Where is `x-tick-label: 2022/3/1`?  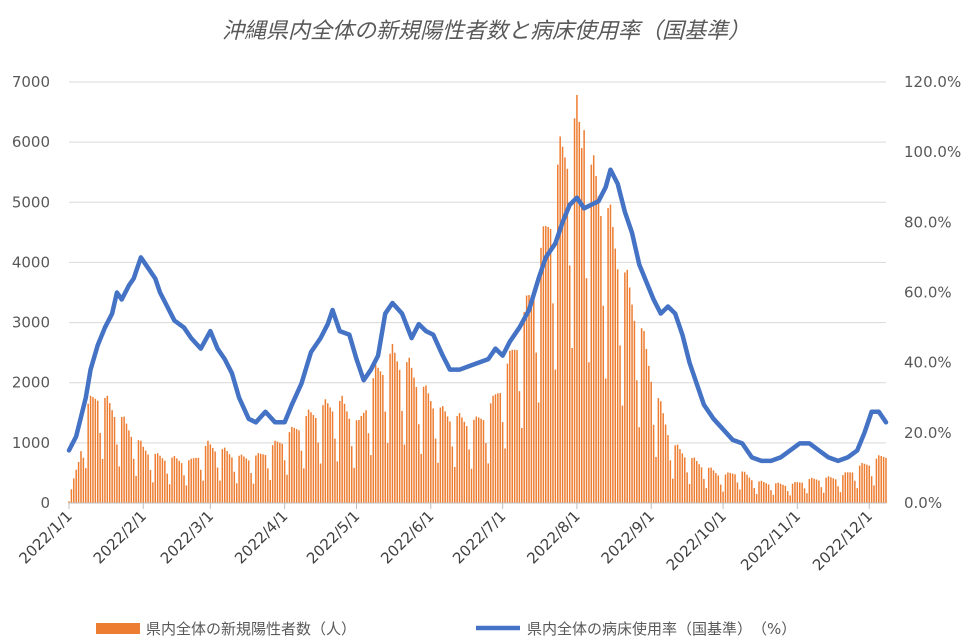
x-tick-label: 2022/3/1 is located at coordinates (187, 537).